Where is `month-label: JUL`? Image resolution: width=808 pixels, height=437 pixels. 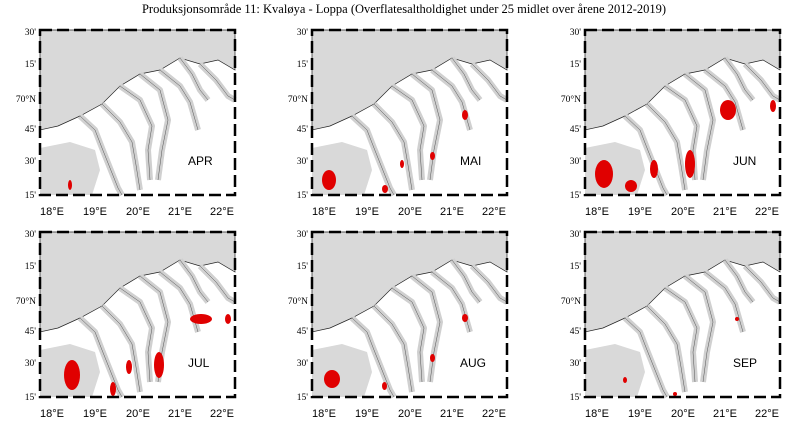 month-label: JUL is located at coordinates (199, 363).